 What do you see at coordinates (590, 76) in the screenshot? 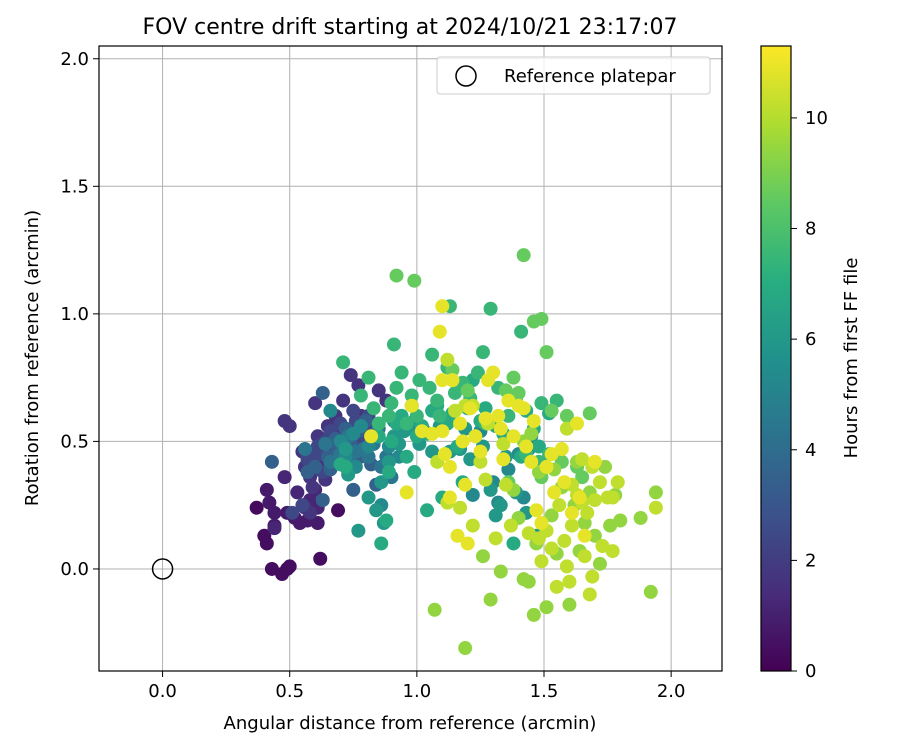
I see `legend-label: Reference platepar` at bounding box center [590, 76].